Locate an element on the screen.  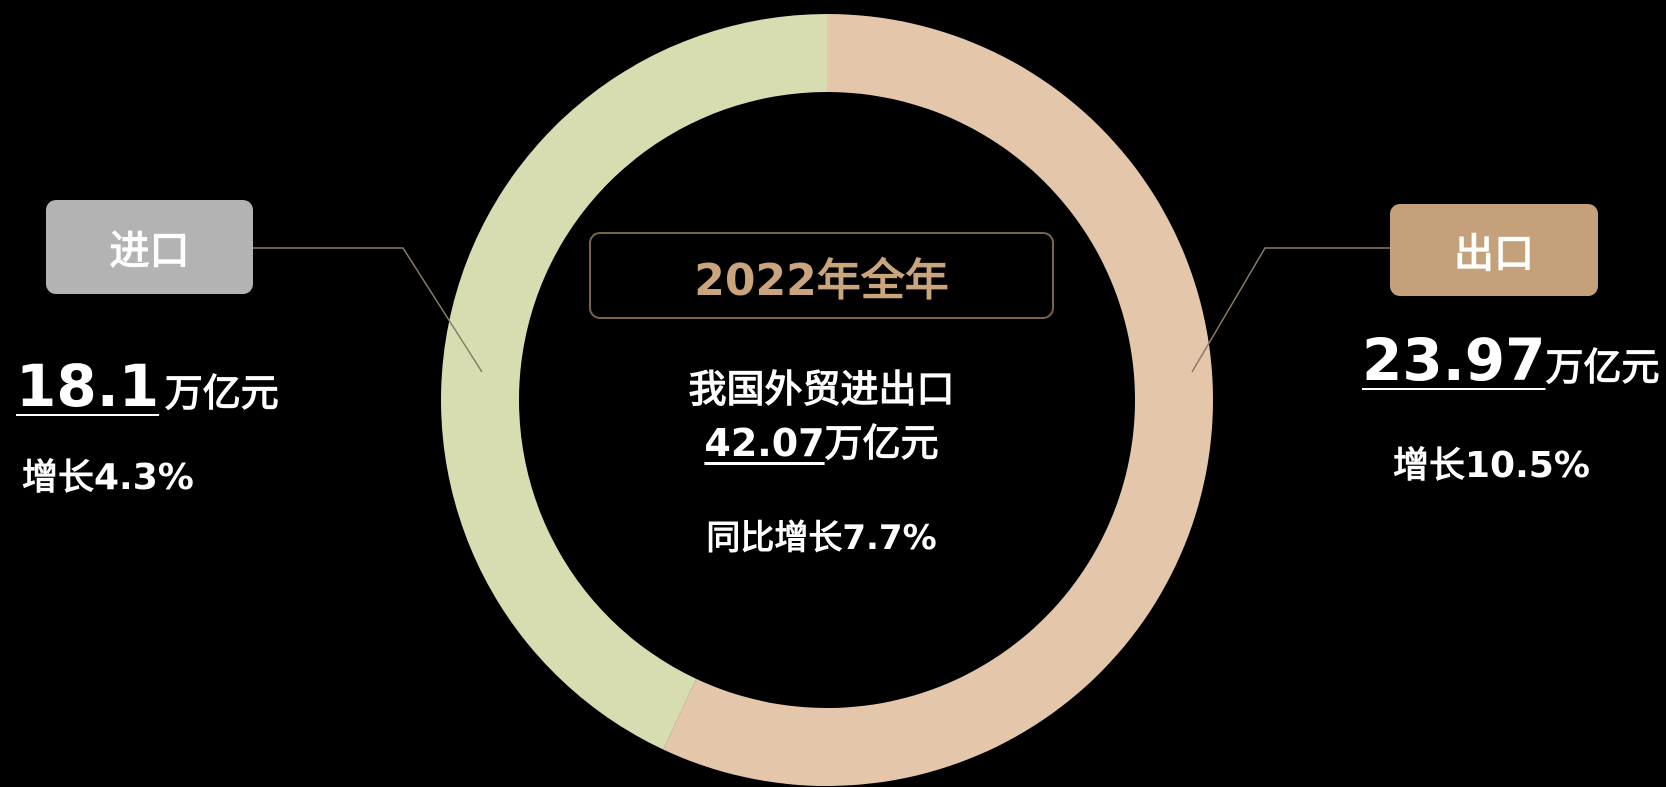
value-label: 23.97万亿元 is located at coordinates (1510, 360).